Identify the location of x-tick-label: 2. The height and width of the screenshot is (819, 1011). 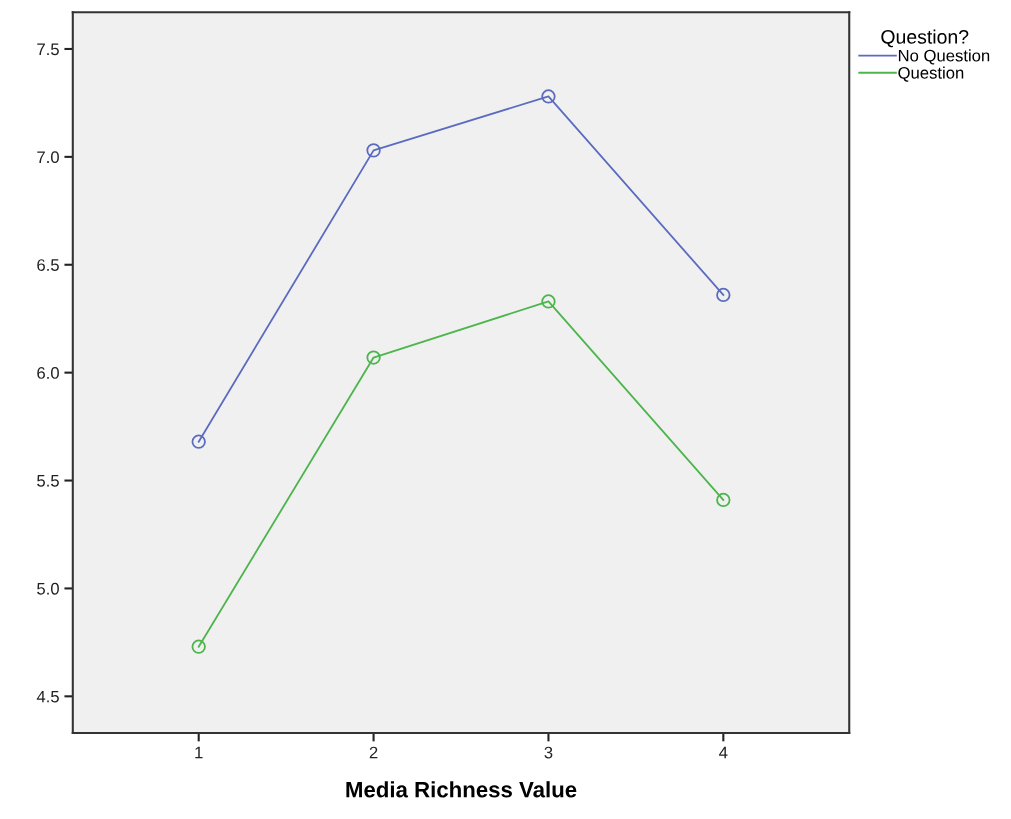
(373, 752).